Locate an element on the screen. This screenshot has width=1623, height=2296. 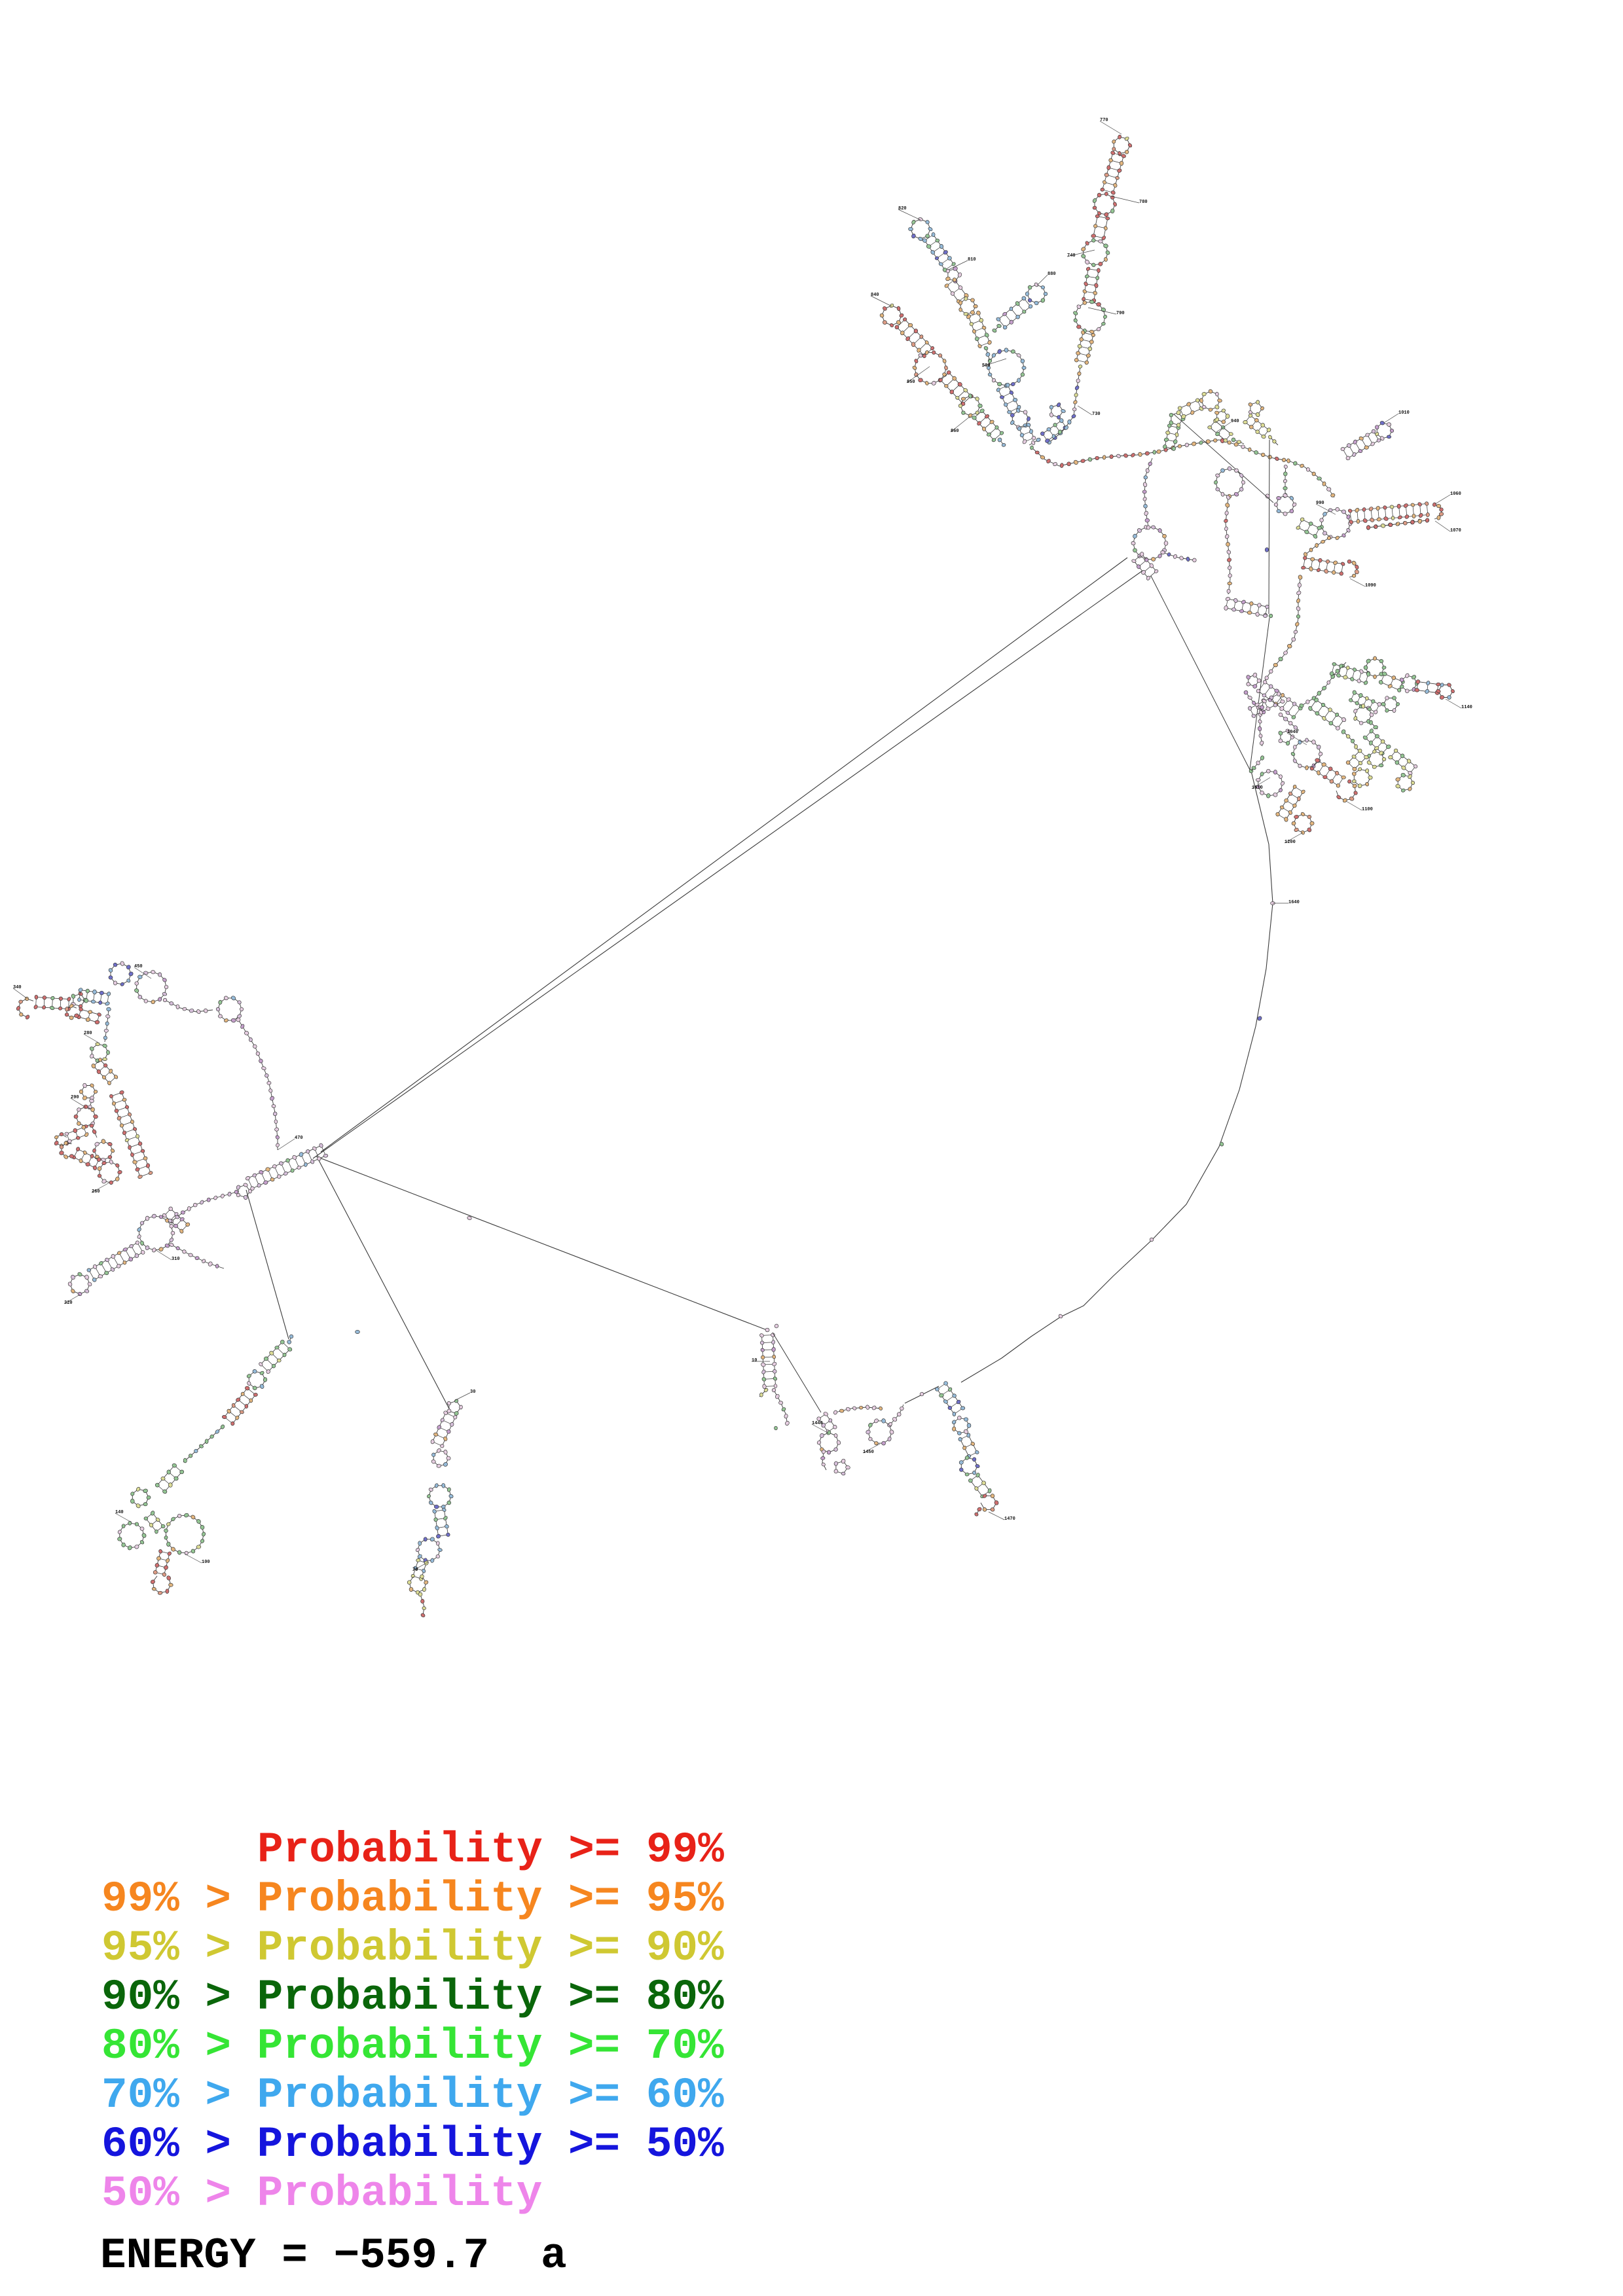
svg-text: 1010 is located at coordinates (1404, 413).